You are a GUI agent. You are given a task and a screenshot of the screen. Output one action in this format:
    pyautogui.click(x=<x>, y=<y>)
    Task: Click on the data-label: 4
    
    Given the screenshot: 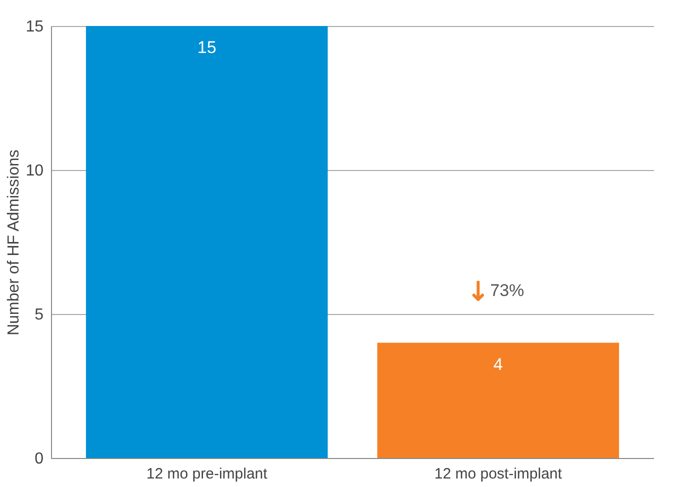 What is the action you would take?
    pyautogui.click(x=498, y=364)
    